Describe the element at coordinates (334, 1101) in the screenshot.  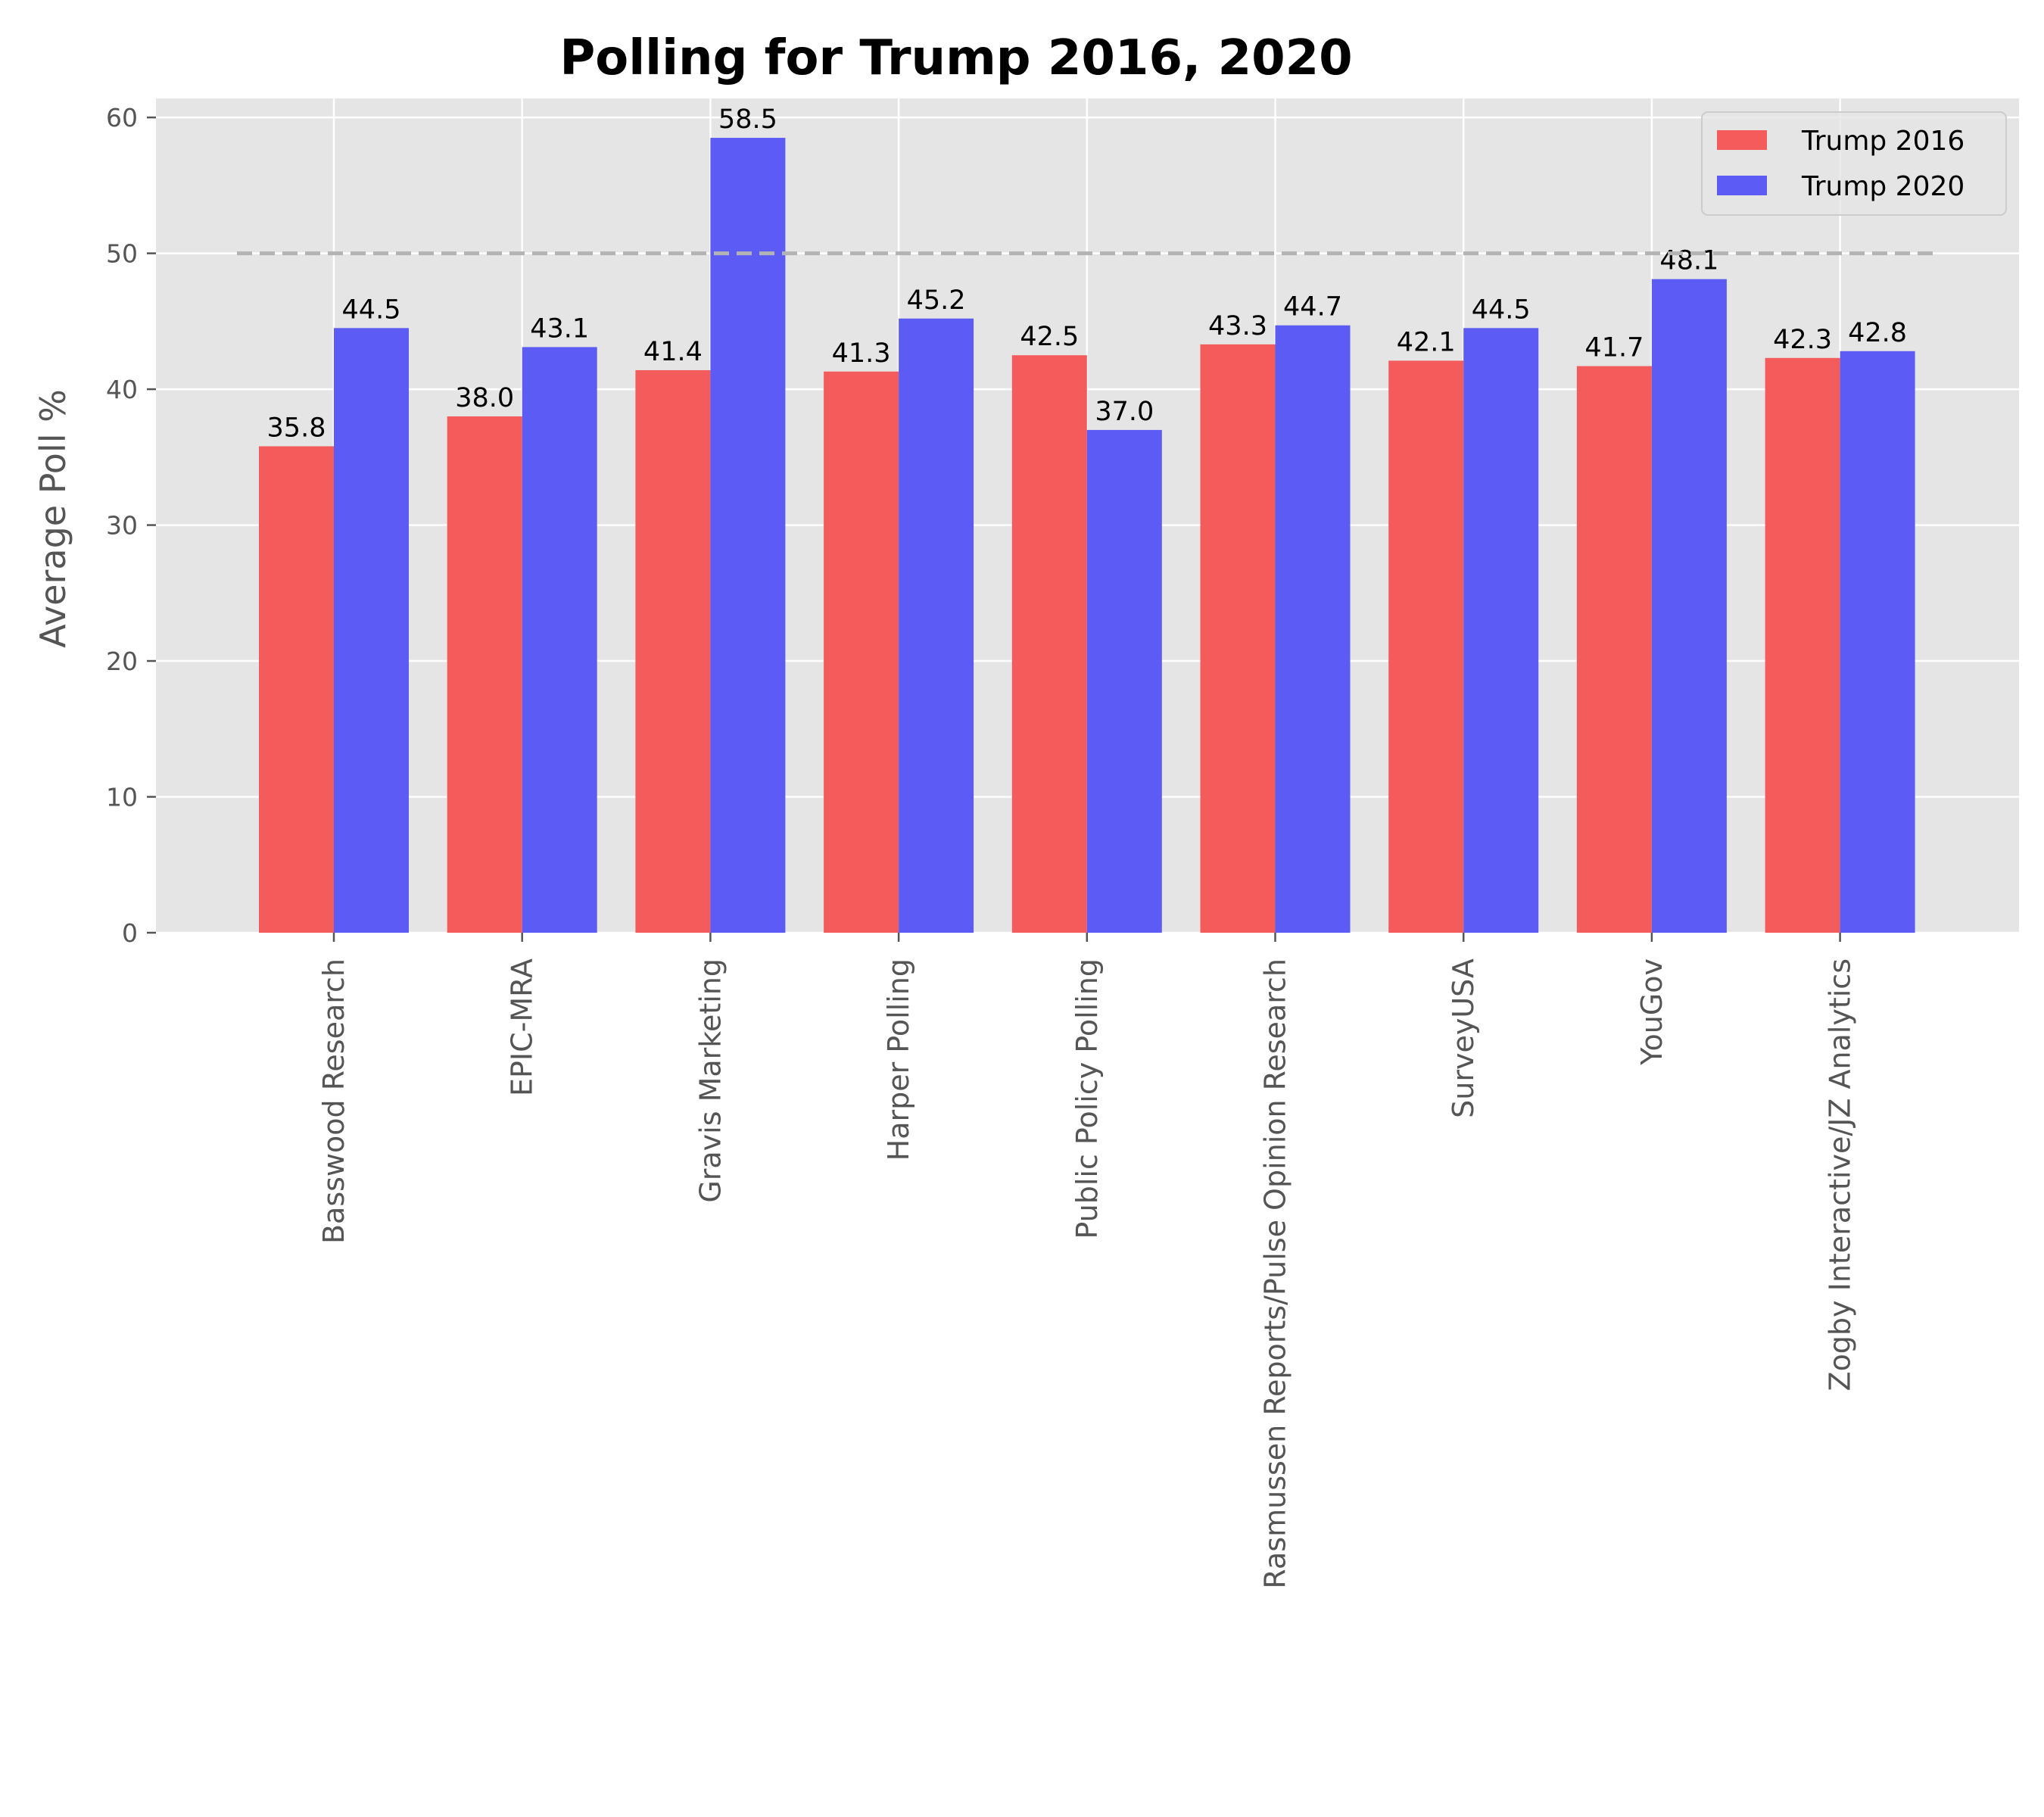
I see `x-tick-label: Basswood Research` at that location.